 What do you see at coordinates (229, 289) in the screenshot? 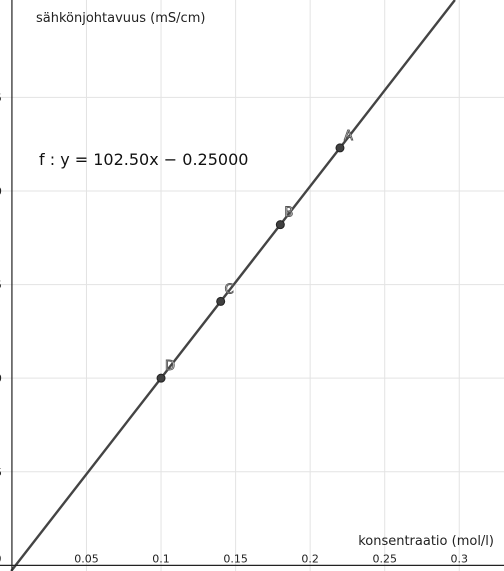
I see `data-point-label-c: C` at bounding box center [229, 289].